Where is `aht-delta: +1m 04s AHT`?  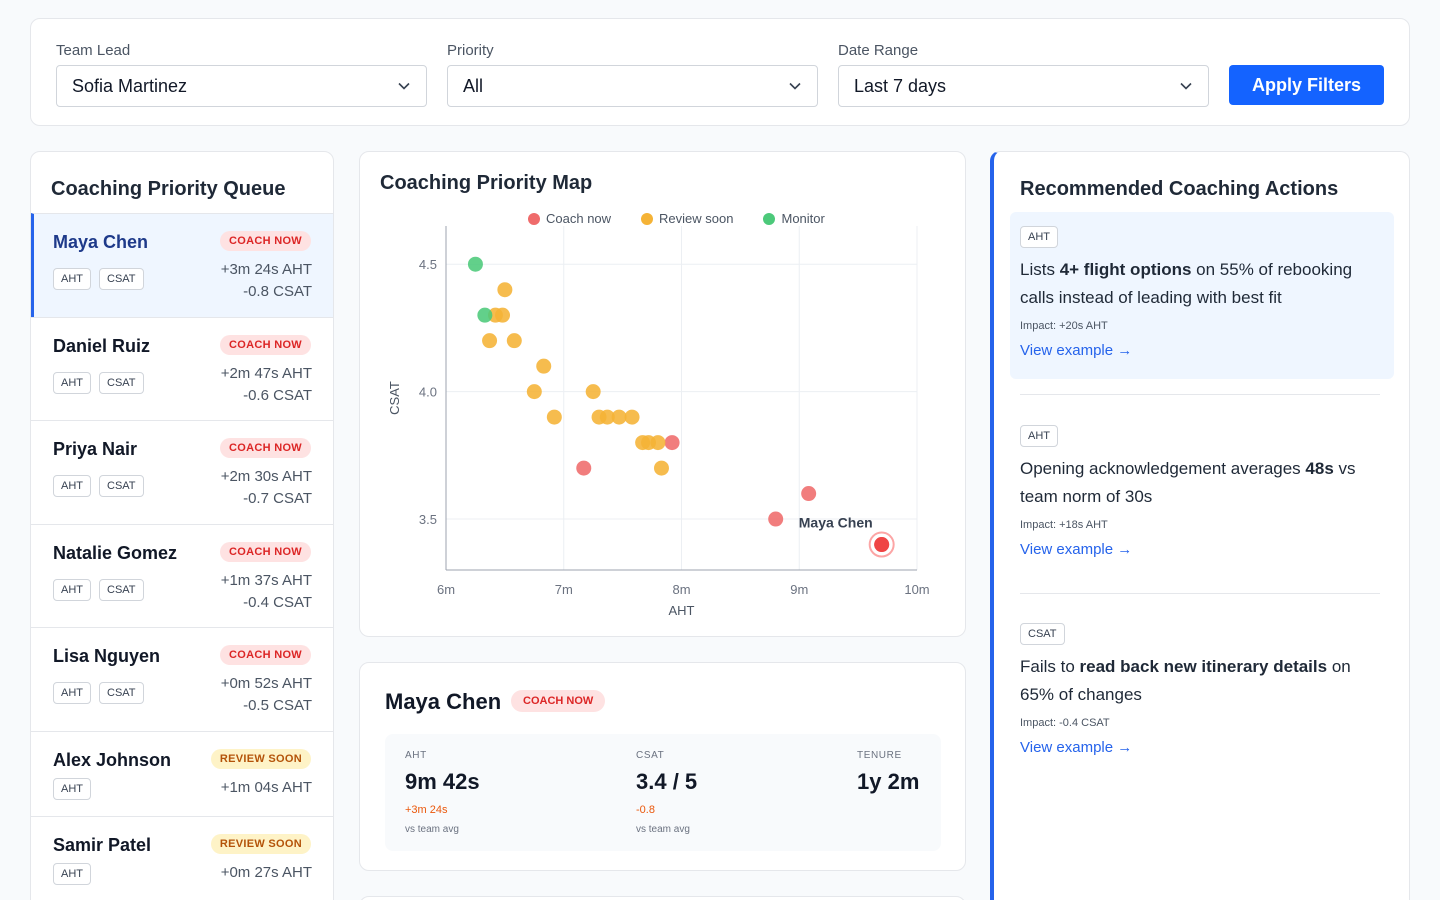 aht-delta: +1m 04s AHT is located at coordinates (266, 787).